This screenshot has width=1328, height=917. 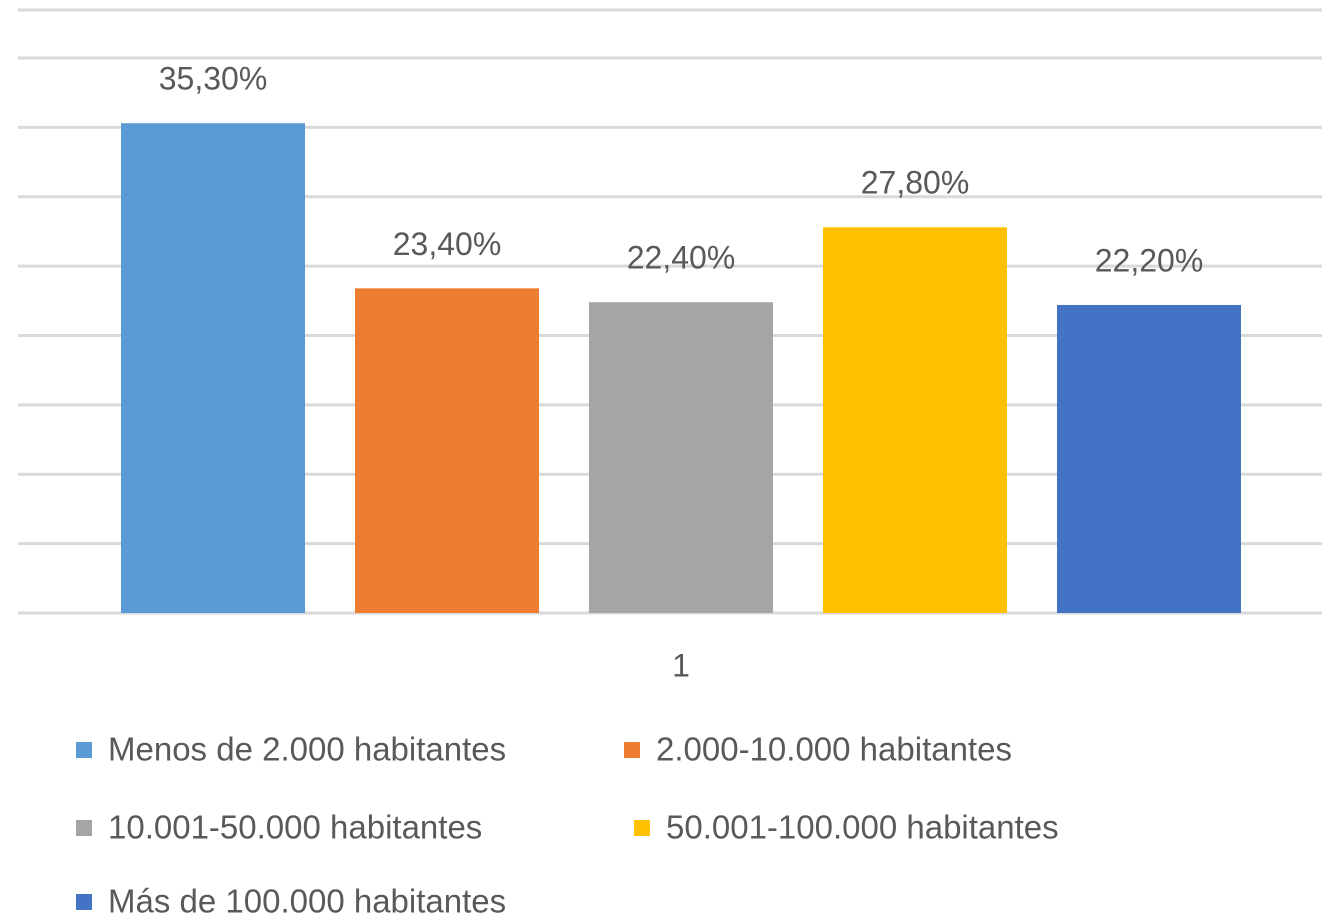 What do you see at coordinates (681, 665) in the screenshot?
I see `x-tick-label: 1` at bounding box center [681, 665].